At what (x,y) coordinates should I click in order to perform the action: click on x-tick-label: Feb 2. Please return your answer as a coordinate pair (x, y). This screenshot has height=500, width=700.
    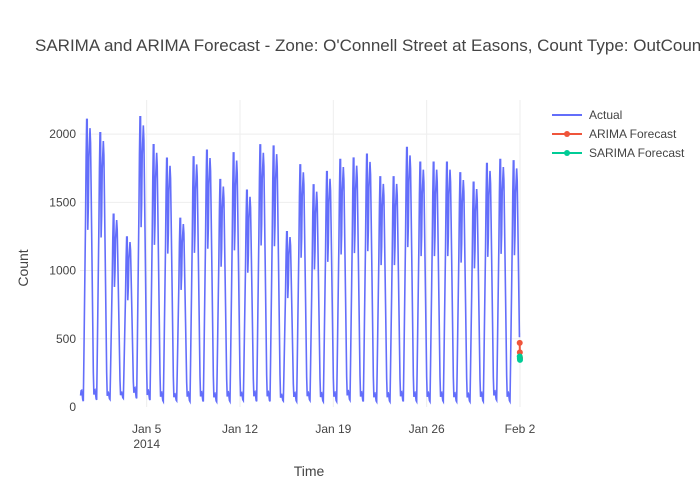
    Looking at the image, I should click on (520, 429).